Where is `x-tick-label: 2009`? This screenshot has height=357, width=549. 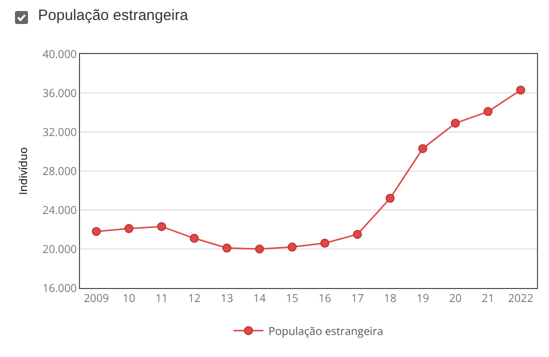 x-tick-label: 2009 is located at coordinates (96, 298).